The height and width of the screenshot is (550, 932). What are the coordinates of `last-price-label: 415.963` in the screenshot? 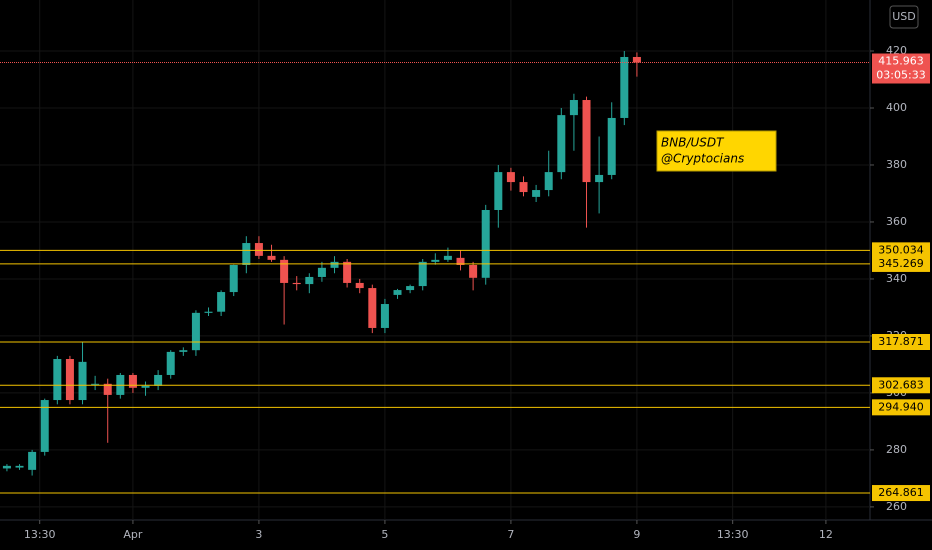 It's located at (901, 61).